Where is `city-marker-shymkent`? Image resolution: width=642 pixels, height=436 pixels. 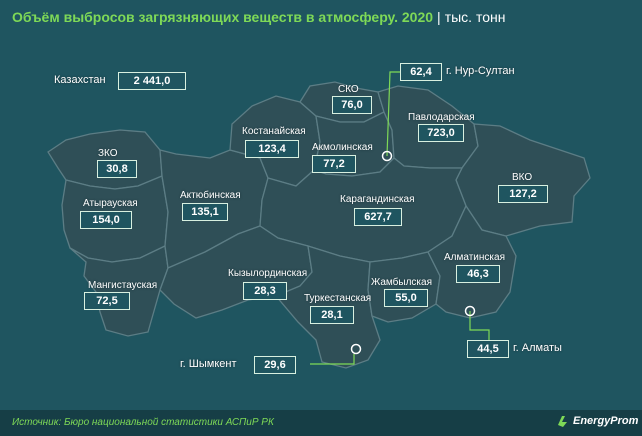
city-marker-shymkent is located at coordinates (356, 349).